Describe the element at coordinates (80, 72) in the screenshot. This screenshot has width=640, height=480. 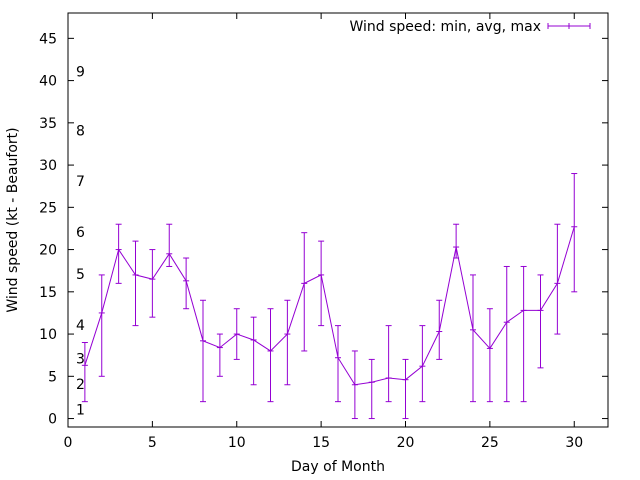
I see `beaufort-label: 9` at that location.